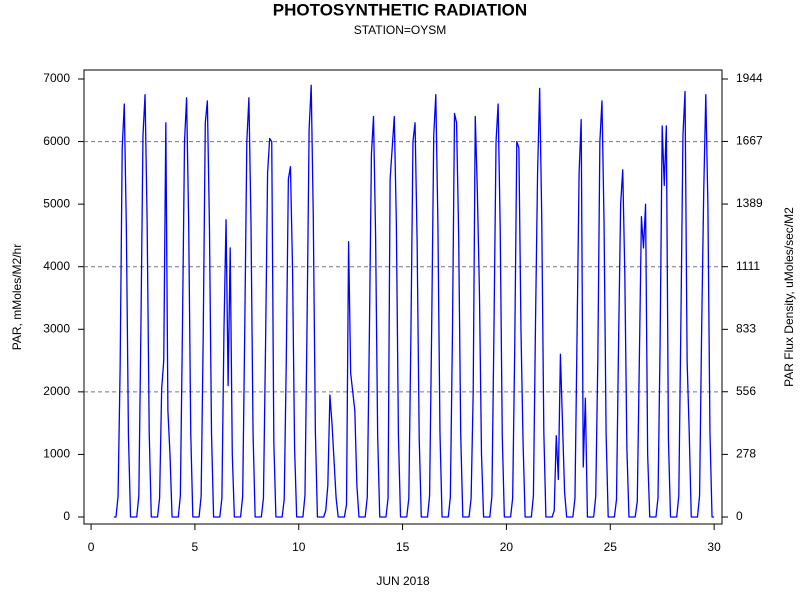 This screenshot has width=800, height=600. What do you see at coordinates (56, 203) in the screenshot?
I see `y-tick-label: 5000` at bounding box center [56, 203].